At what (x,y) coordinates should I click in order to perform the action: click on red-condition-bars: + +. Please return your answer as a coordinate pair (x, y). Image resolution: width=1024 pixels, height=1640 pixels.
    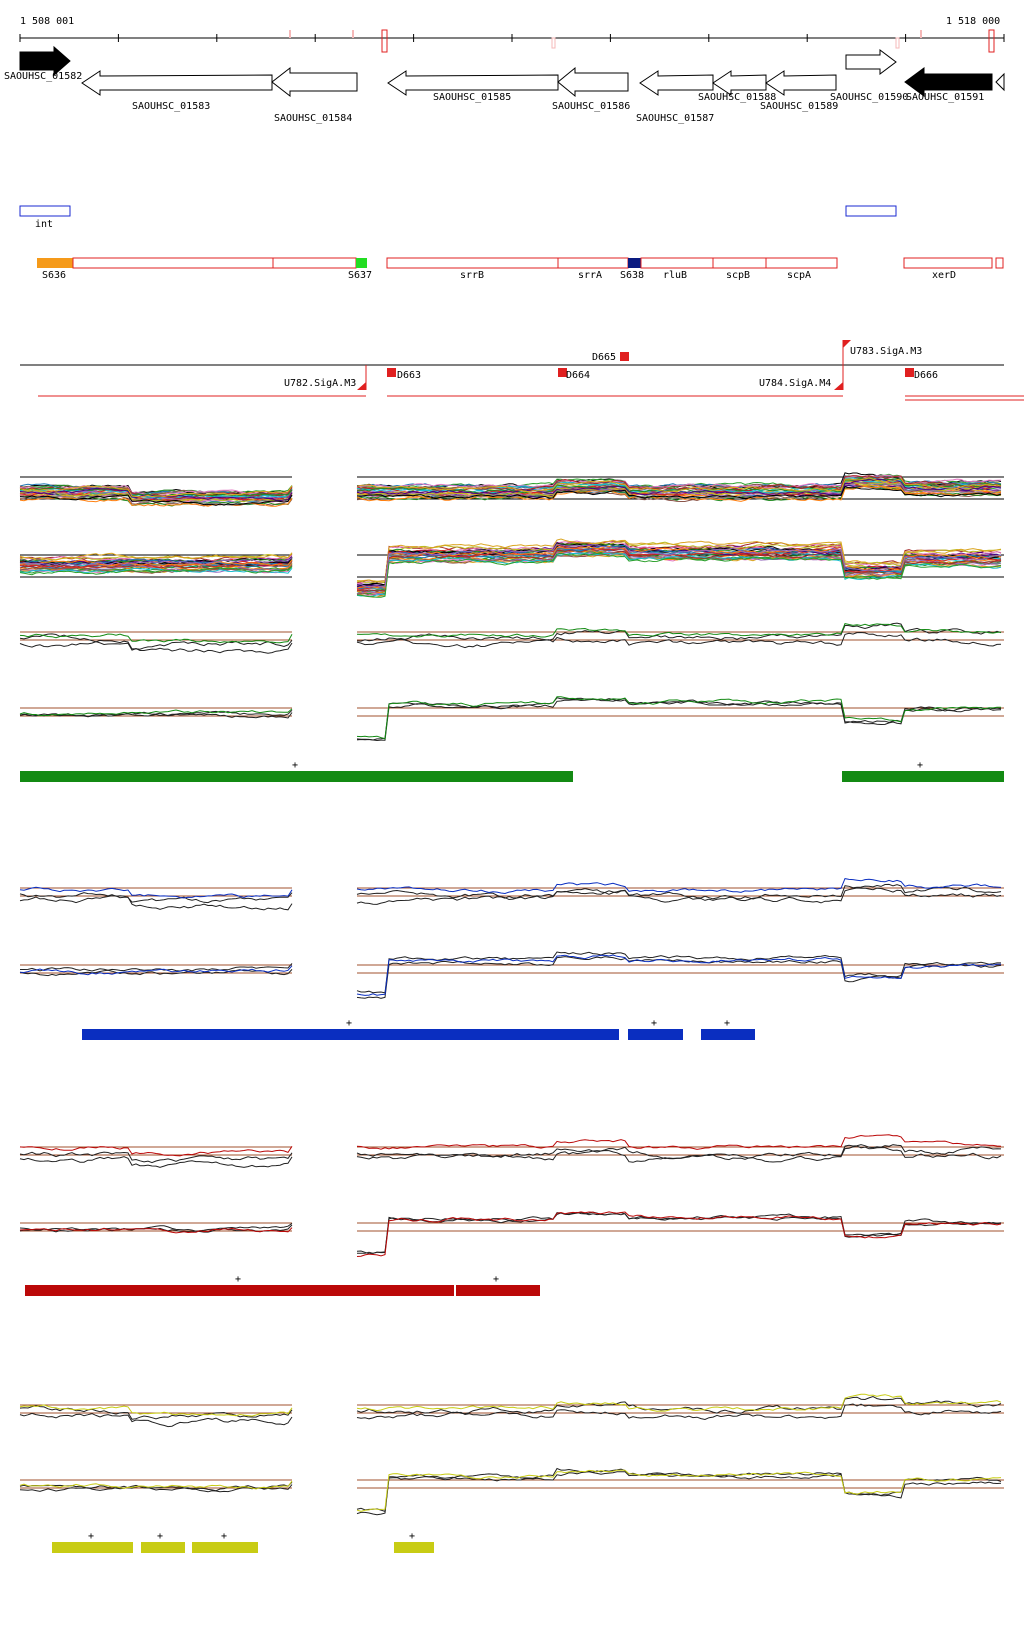
    Looking at the image, I should click on (282, 1285).